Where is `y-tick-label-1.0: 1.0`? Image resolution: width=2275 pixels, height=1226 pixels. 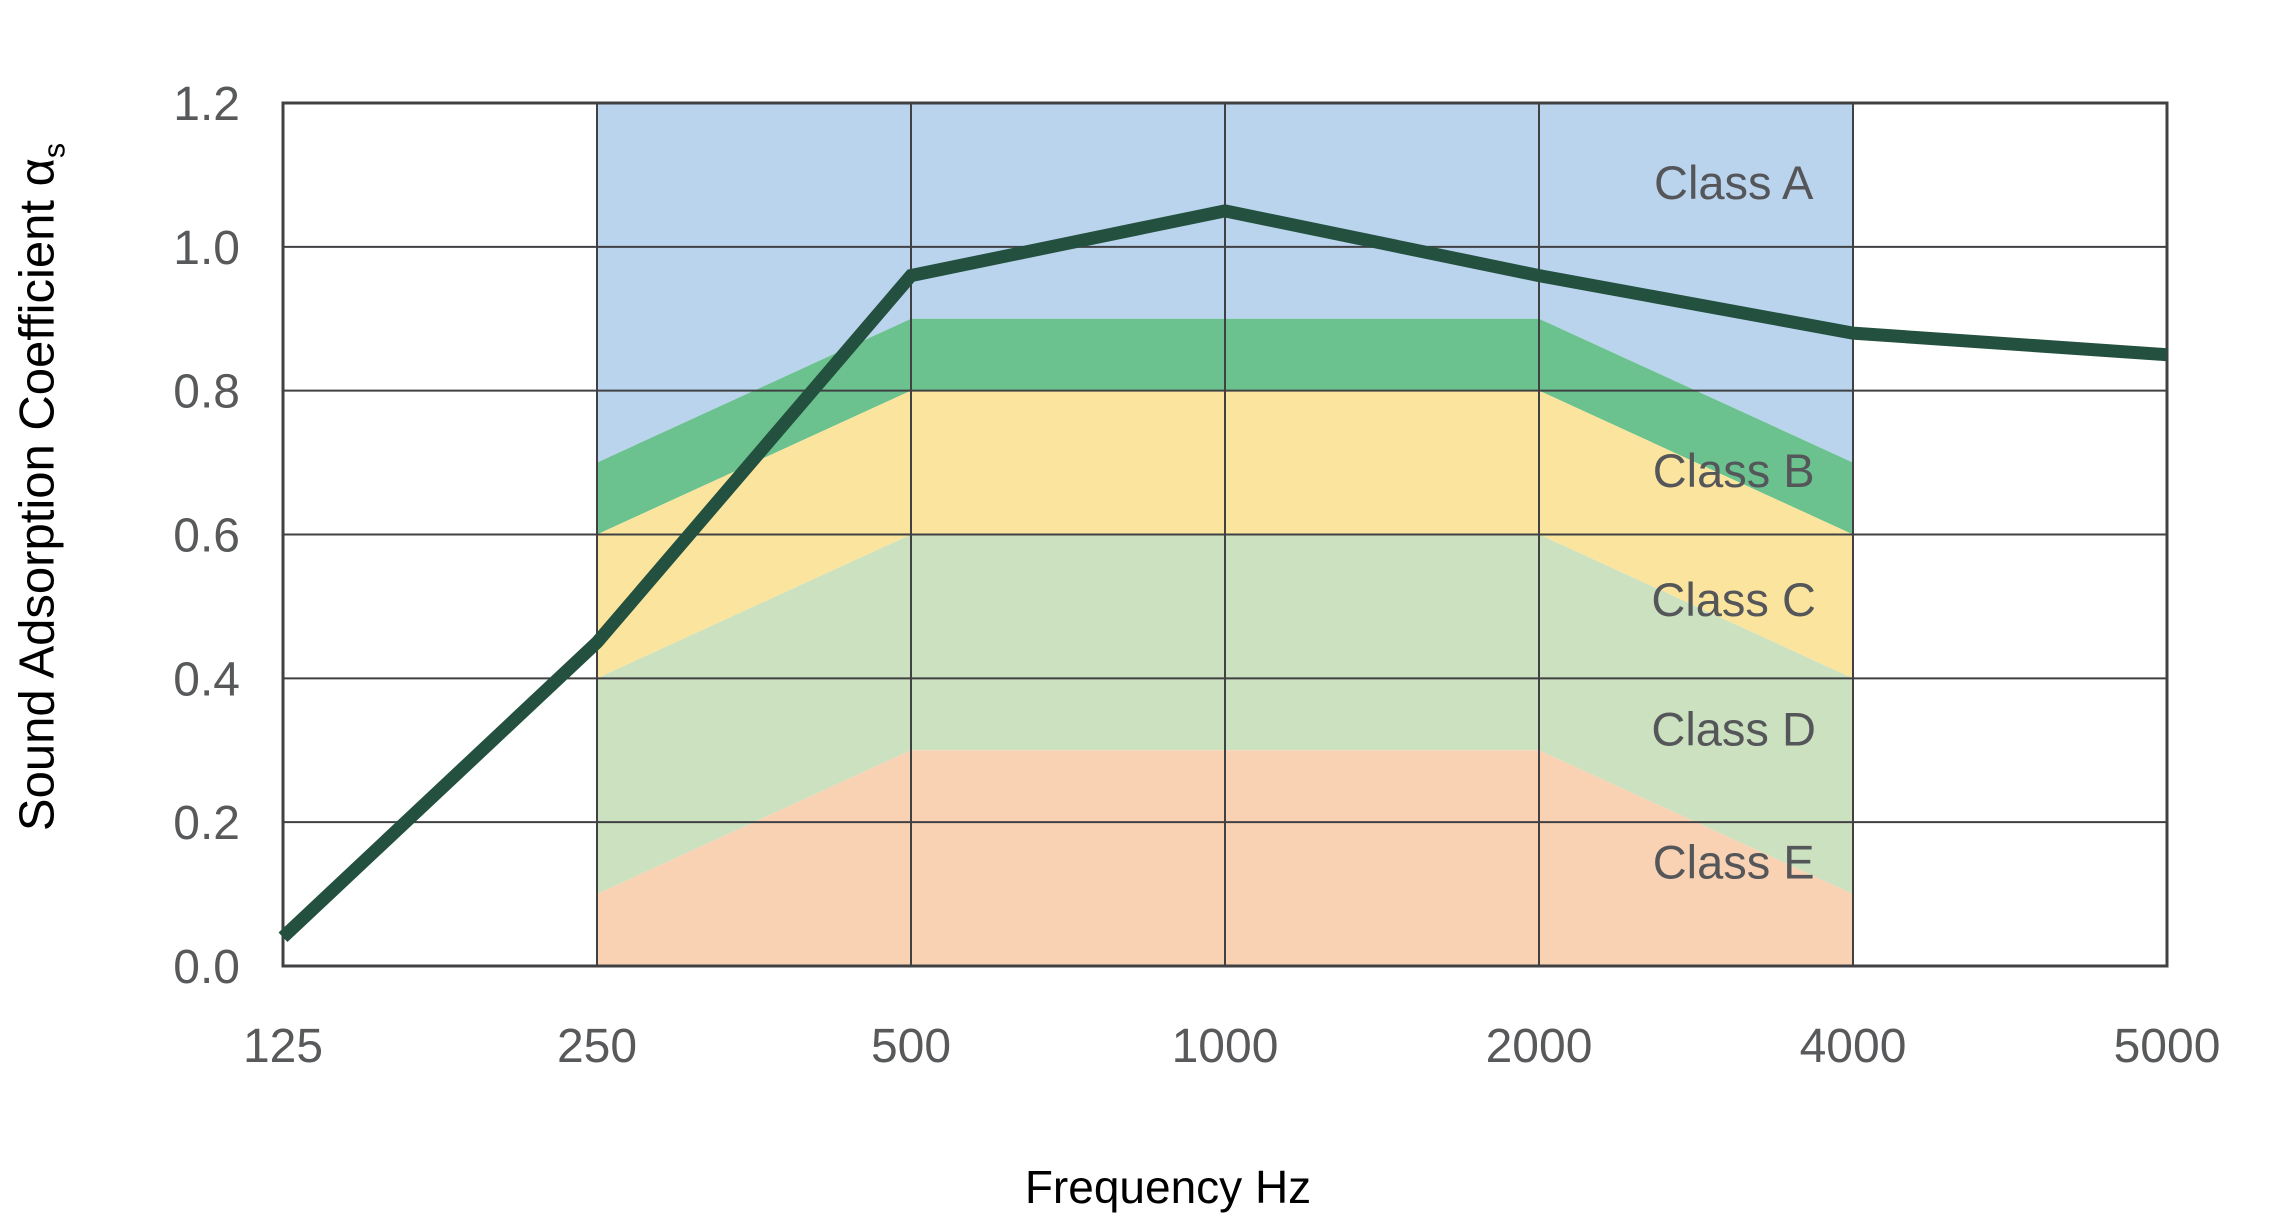 y-tick-label-1.0: 1.0 is located at coordinates (206, 248).